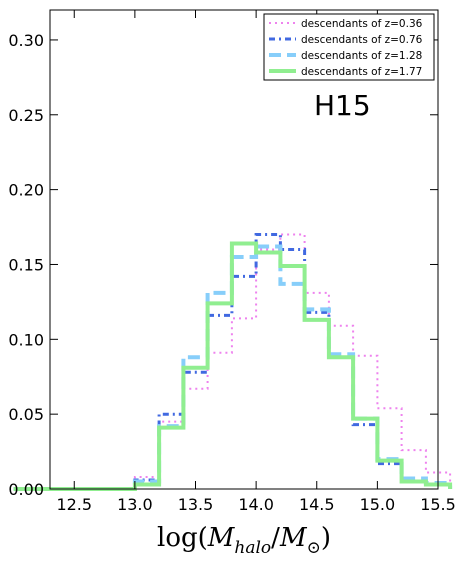 The width and height of the screenshot is (464, 565). Describe the element at coordinates (326, 538) in the screenshot. I see `x-label-post: )` at that location.